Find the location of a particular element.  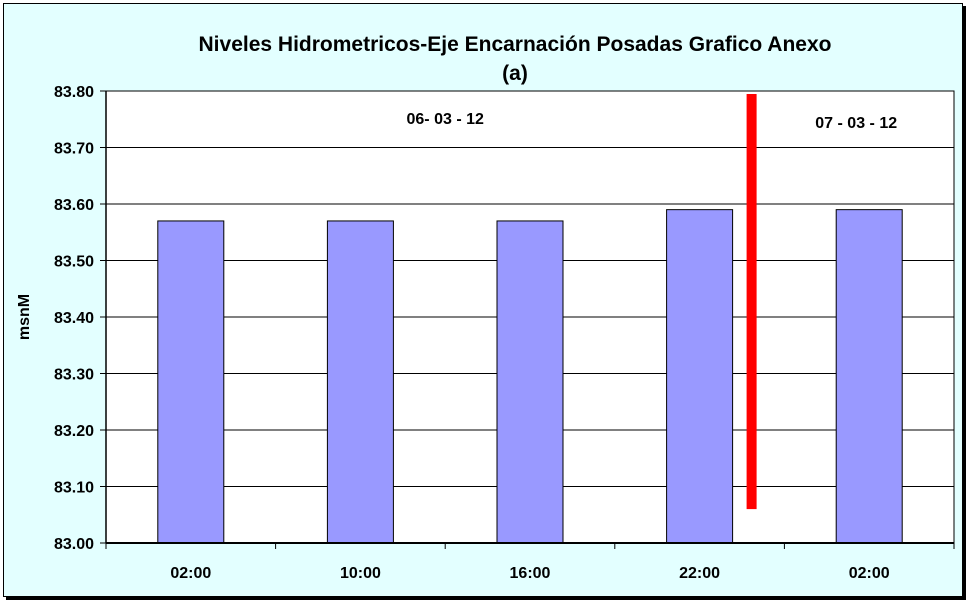

y-tick-label: 83.10 is located at coordinates (74, 488).